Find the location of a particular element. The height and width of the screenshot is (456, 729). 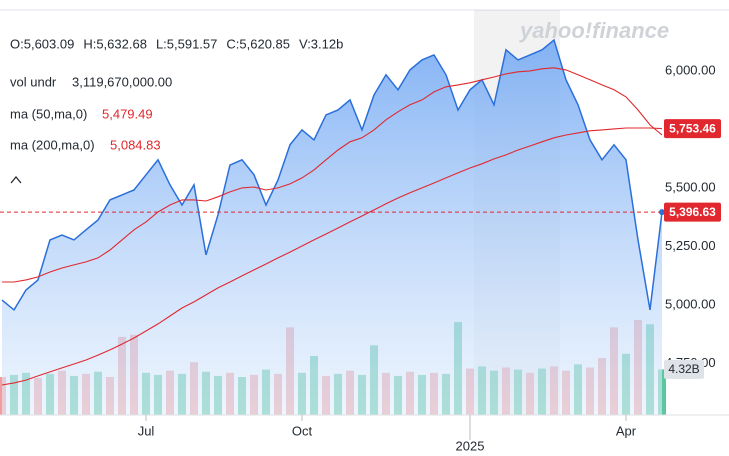

last-point is located at coordinates (662, 212).